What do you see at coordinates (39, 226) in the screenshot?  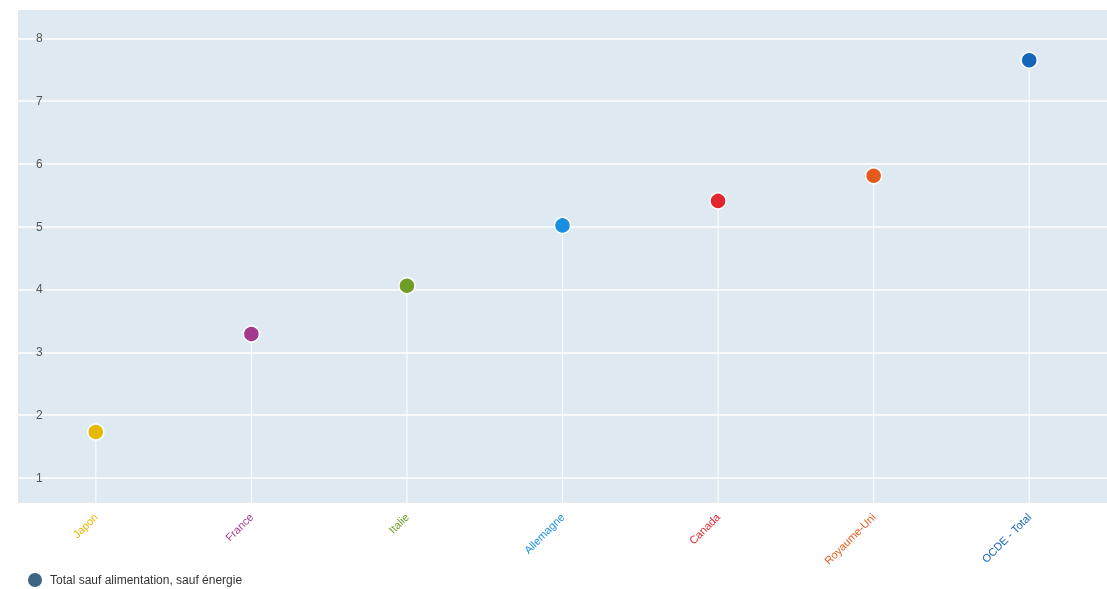 I see `y-tick-label: 5` at bounding box center [39, 226].